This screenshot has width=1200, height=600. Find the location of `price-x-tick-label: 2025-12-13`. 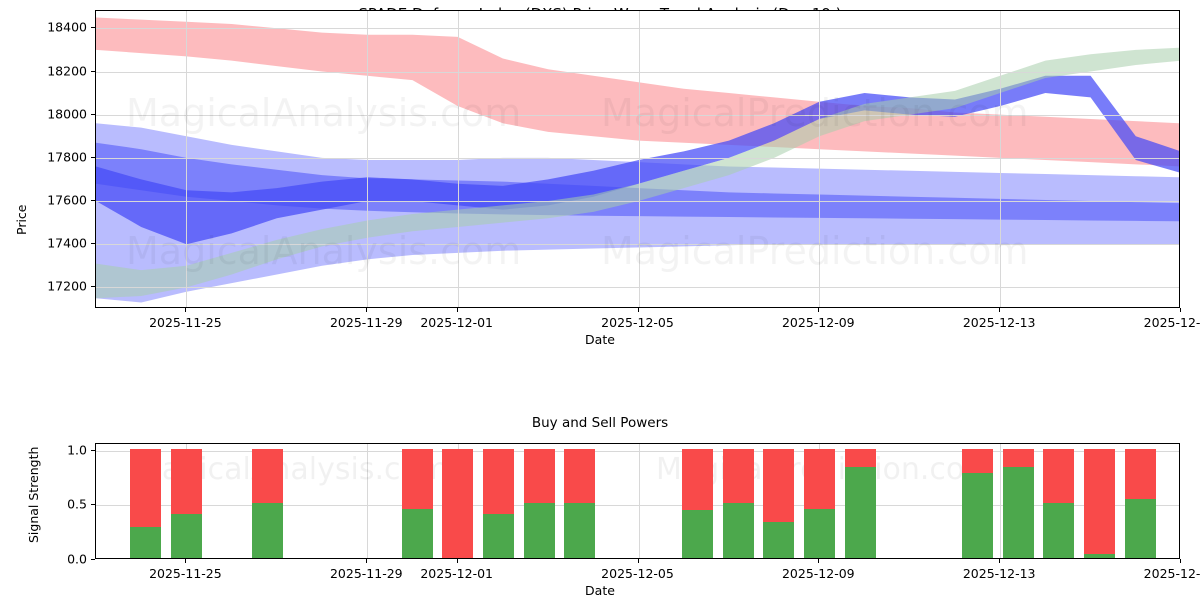

price-x-tick-label: 2025-12-13 is located at coordinates (999, 322).